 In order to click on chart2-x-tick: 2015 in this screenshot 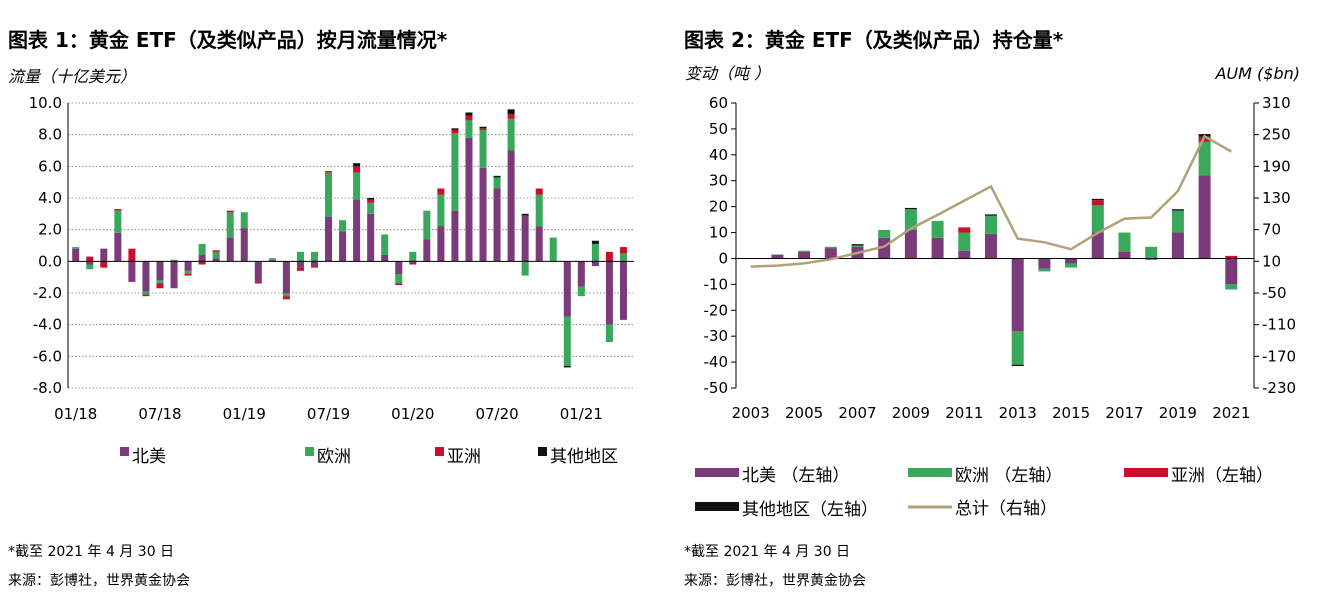, I will do `click(1071, 413)`.